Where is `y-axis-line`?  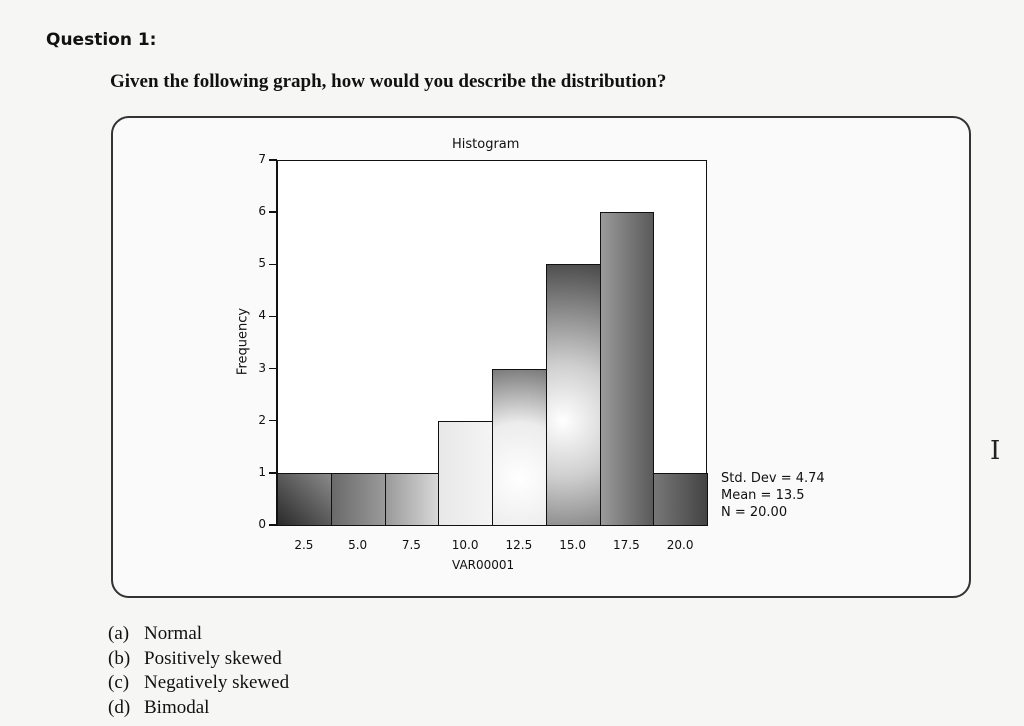
y-axis-line is located at coordinates (277, 343).